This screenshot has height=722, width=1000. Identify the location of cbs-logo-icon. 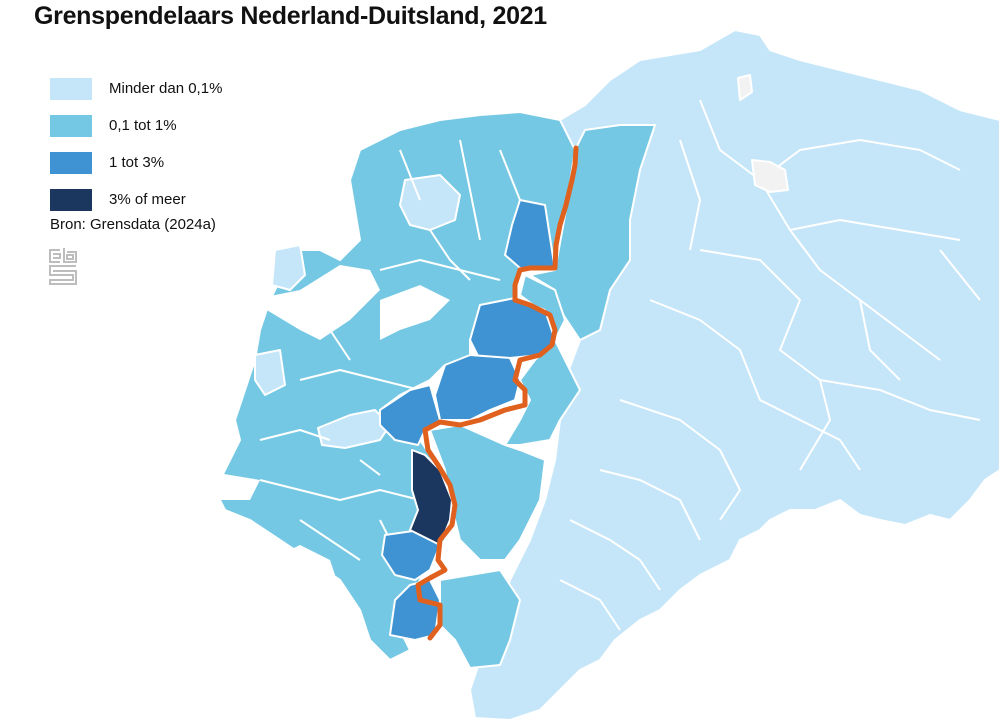
(63, 266).